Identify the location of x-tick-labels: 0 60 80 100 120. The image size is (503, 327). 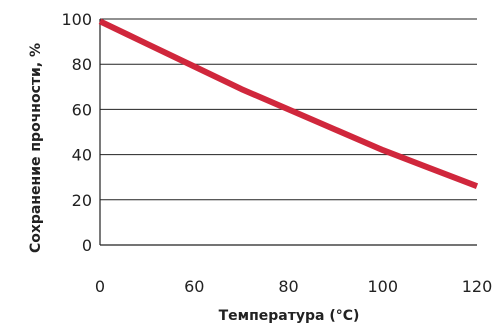
(293, 286).